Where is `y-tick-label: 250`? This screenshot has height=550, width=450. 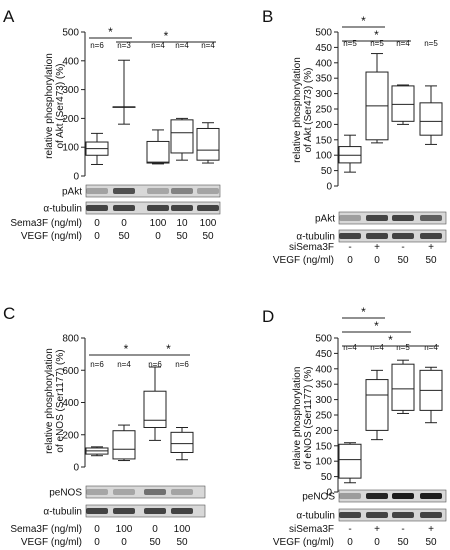 y-tick-label: 250 is located at coordinates (323, 110).